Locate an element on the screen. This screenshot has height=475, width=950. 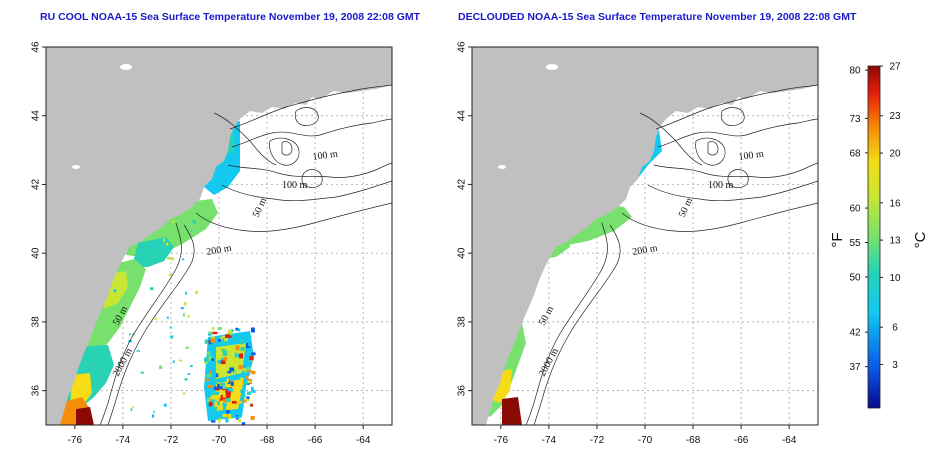
lon-tick-label: -66 is located at coordinates (315, 440).